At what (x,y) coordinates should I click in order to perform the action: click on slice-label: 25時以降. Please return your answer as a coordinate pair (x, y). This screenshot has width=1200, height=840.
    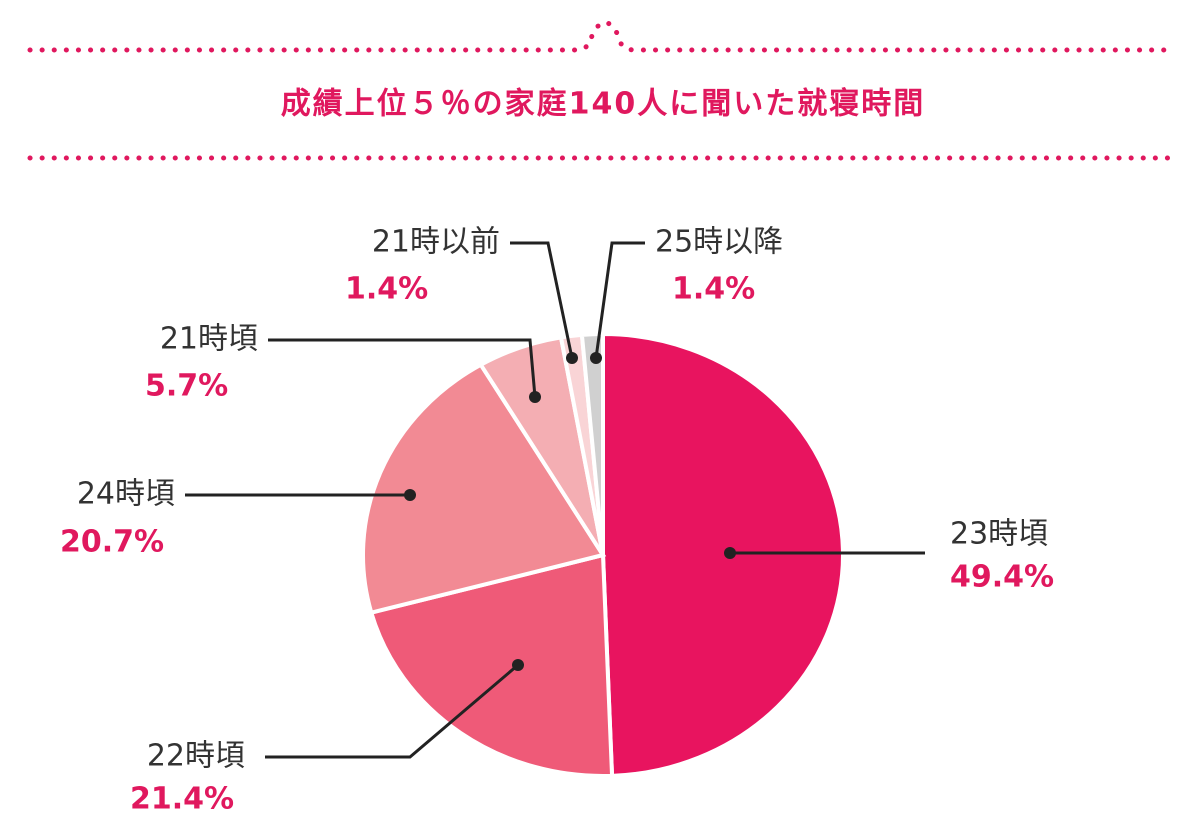
    Looking at the image, I should click on (719, 242).